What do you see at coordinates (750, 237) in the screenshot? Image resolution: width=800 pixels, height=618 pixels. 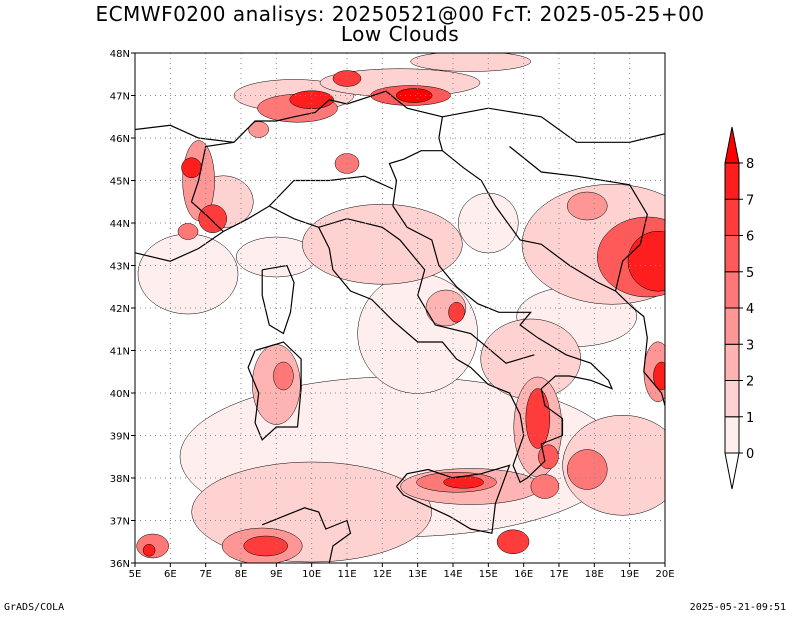 I see `colorbar-label: 6` at bounding box center [750, 237].